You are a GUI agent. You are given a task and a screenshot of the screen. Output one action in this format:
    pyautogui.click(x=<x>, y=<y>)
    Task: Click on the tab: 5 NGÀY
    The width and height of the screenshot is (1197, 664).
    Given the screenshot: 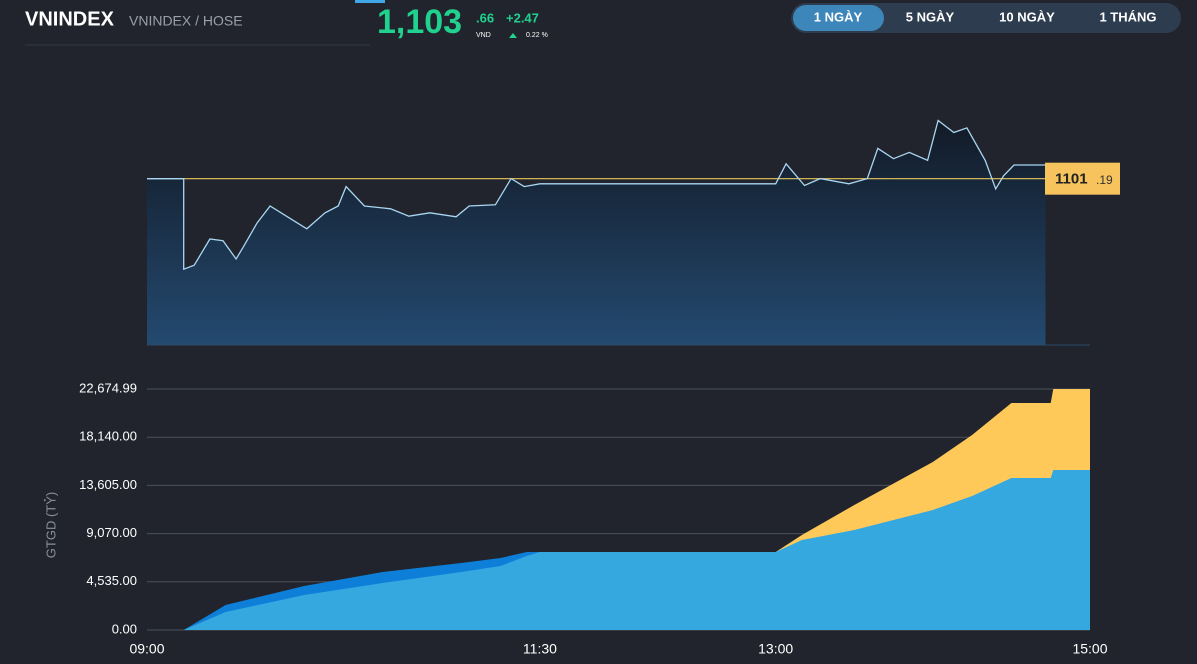 What is the action you would take?
    pyautogui.click(x=930, y=16)
    